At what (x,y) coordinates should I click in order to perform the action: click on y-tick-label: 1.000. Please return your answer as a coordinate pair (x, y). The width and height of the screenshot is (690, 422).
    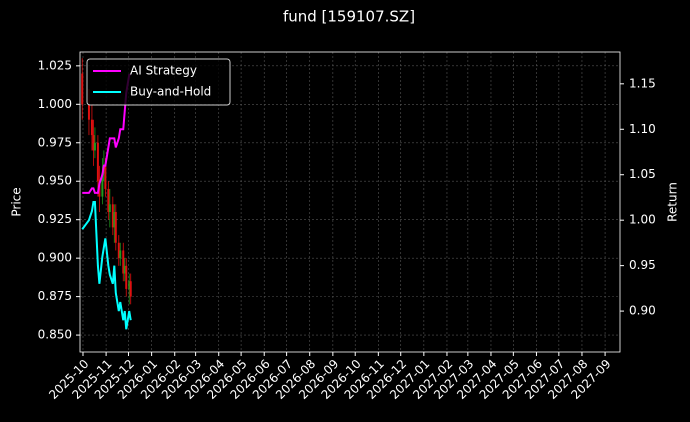
    Looking at the image, I should click on (55, 104).